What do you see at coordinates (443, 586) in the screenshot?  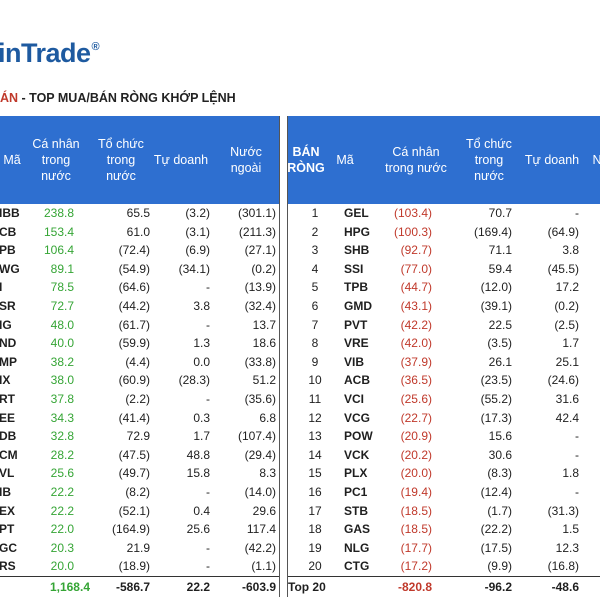 I see `net-sell-total-row: Top 20 -820.8 -96.2 -48.6` at bounding box center [443, 586].